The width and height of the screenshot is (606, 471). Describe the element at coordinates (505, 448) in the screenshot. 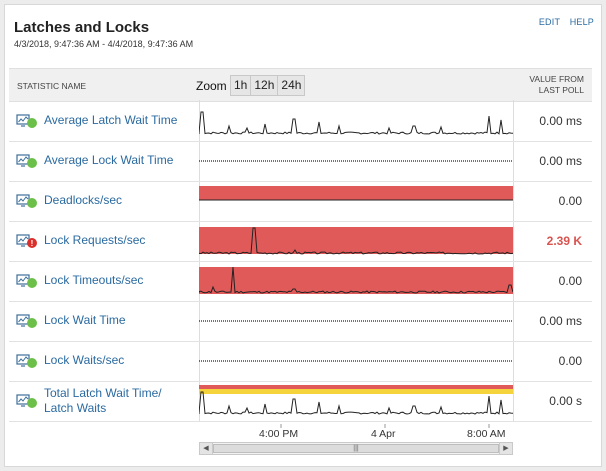

I see `scroll-right-arrow-icon: ▶` at that location.